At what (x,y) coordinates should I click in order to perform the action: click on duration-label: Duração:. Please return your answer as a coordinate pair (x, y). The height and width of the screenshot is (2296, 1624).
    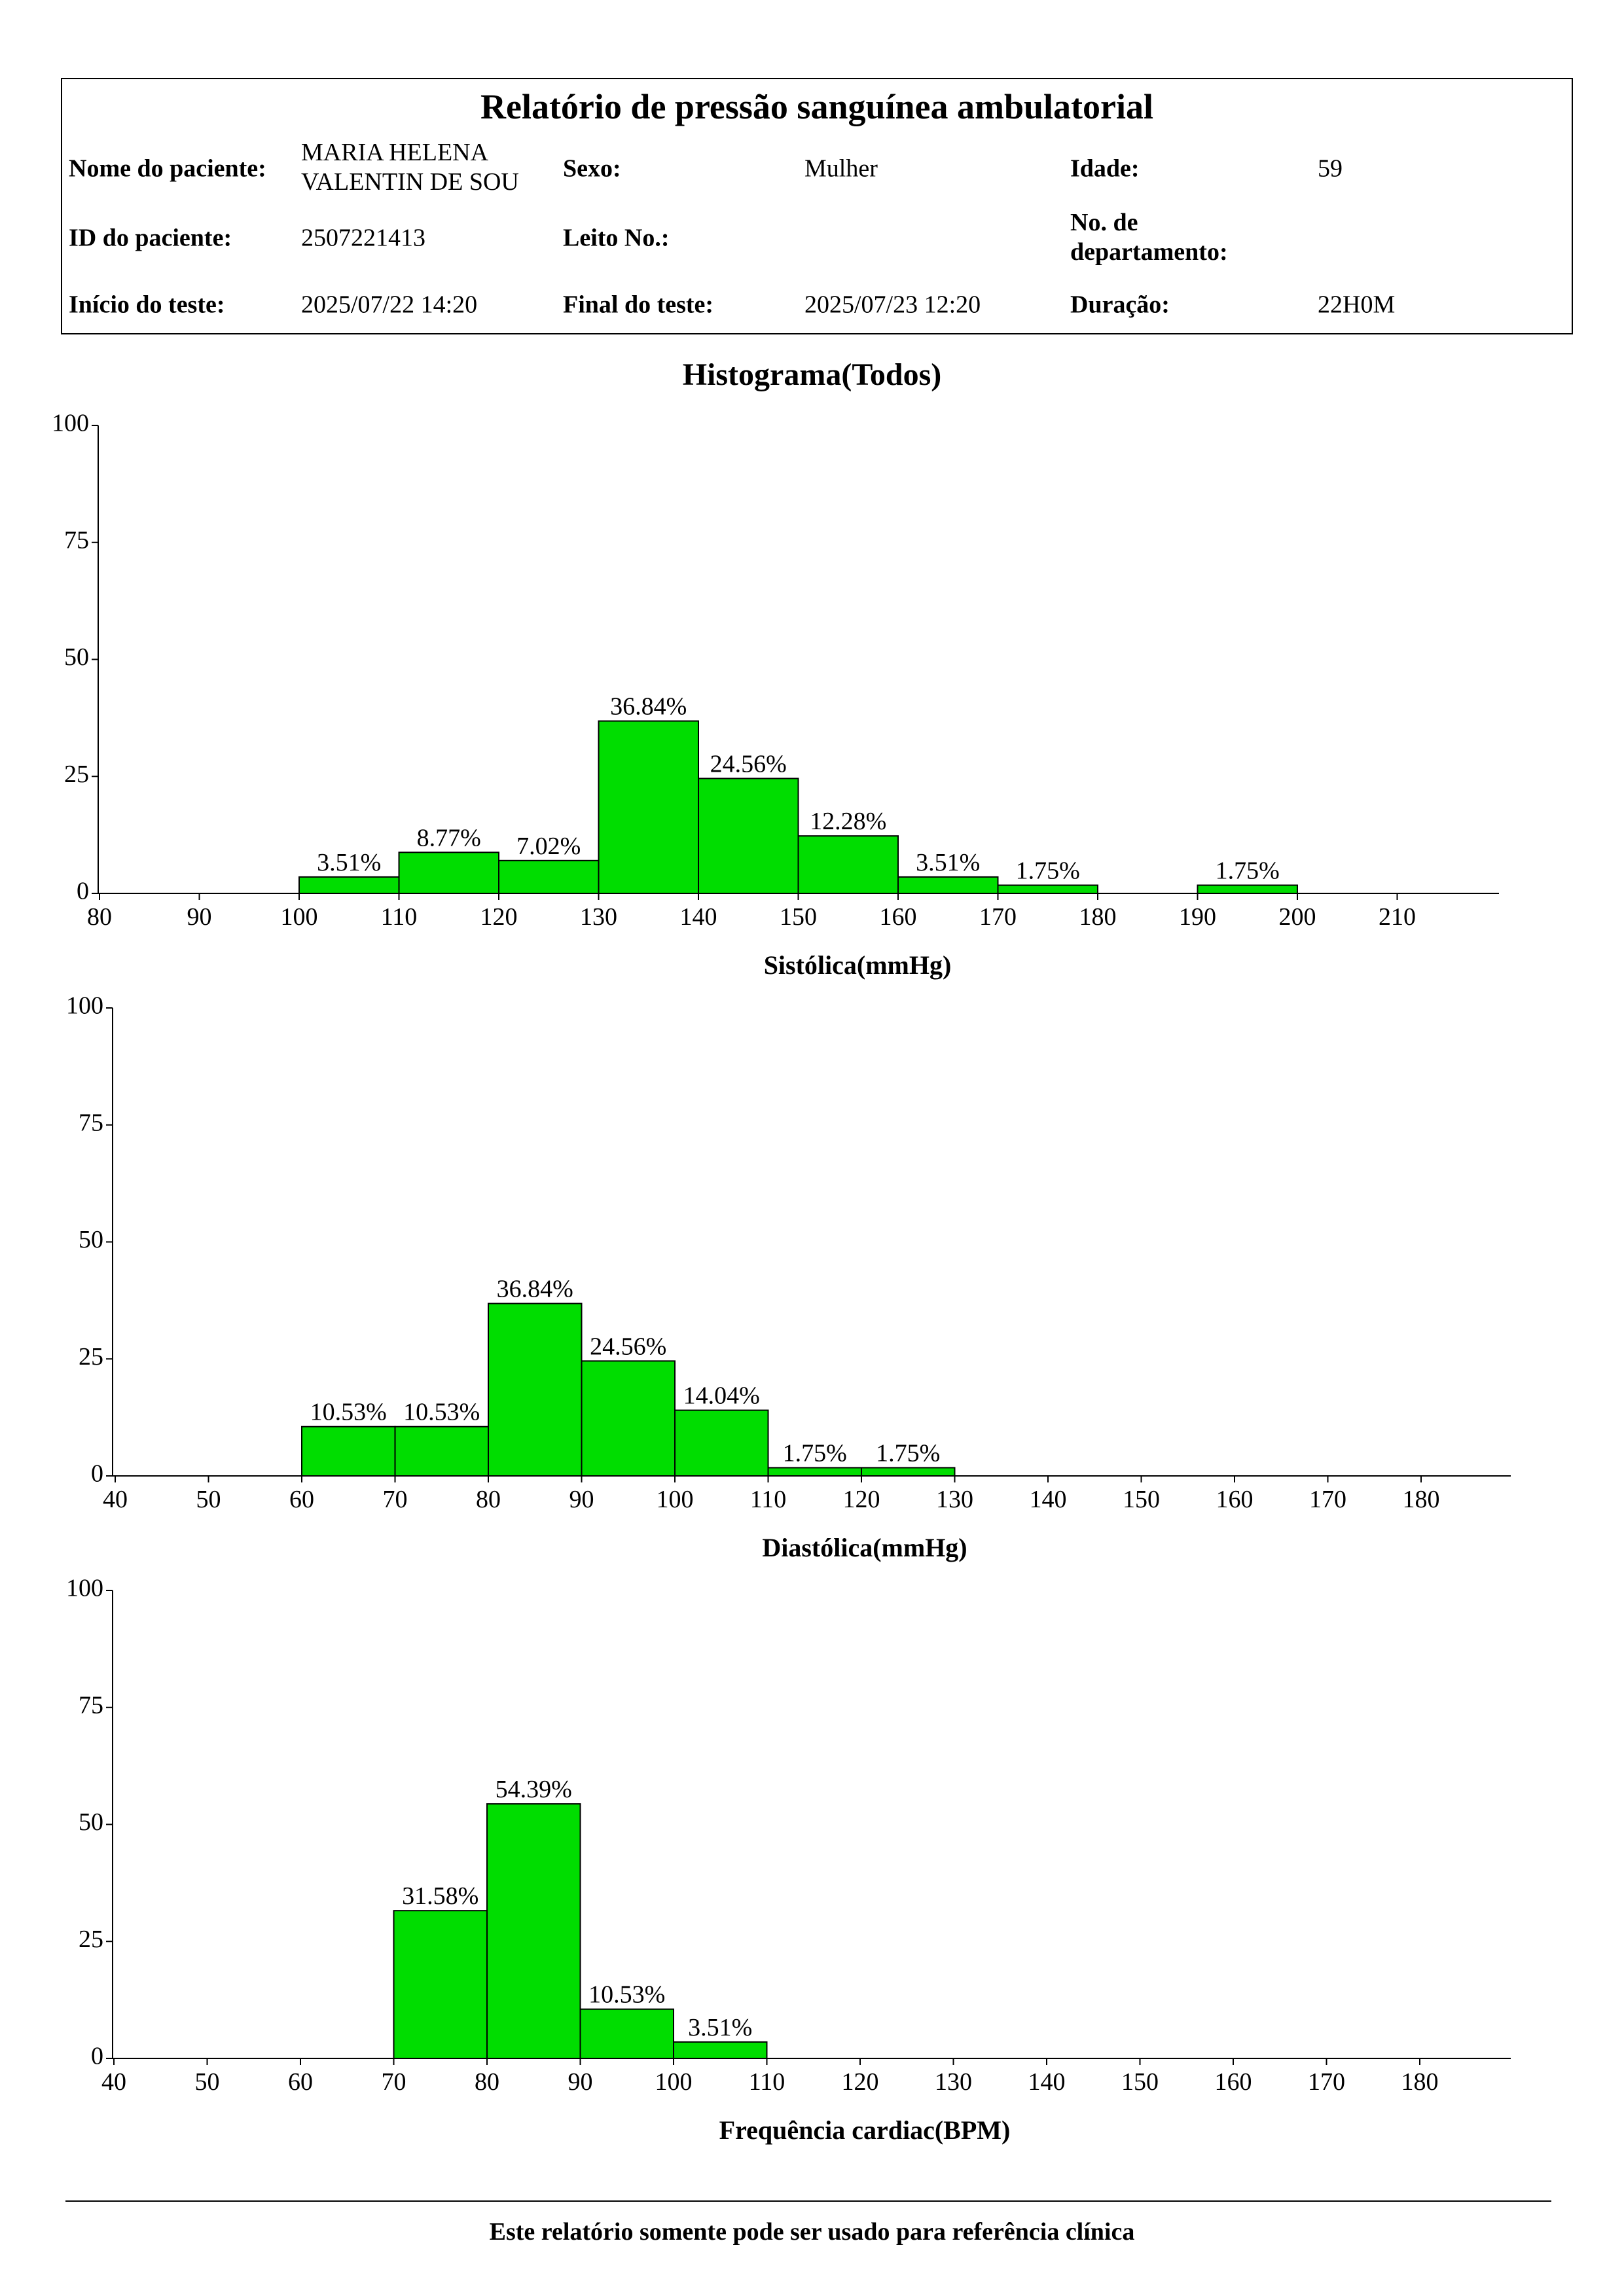
    Looking at the image, I should click on (1120, 305).